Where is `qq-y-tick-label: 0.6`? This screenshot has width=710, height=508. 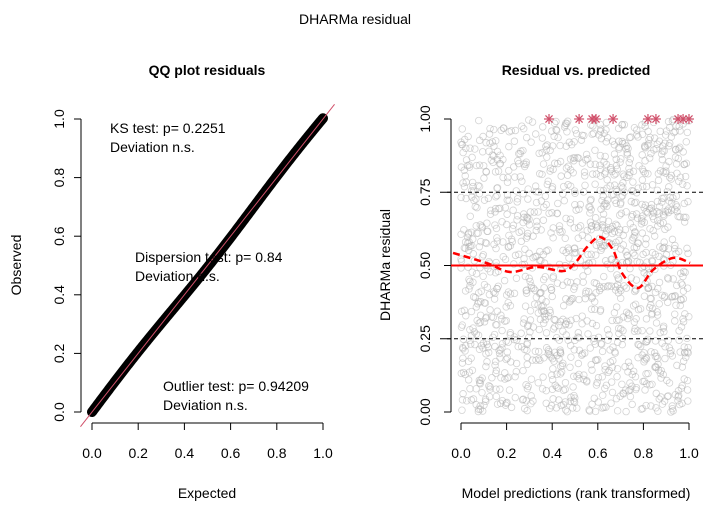 qq-y-tick-label: 0.6 is located at coordinates (59, 236).